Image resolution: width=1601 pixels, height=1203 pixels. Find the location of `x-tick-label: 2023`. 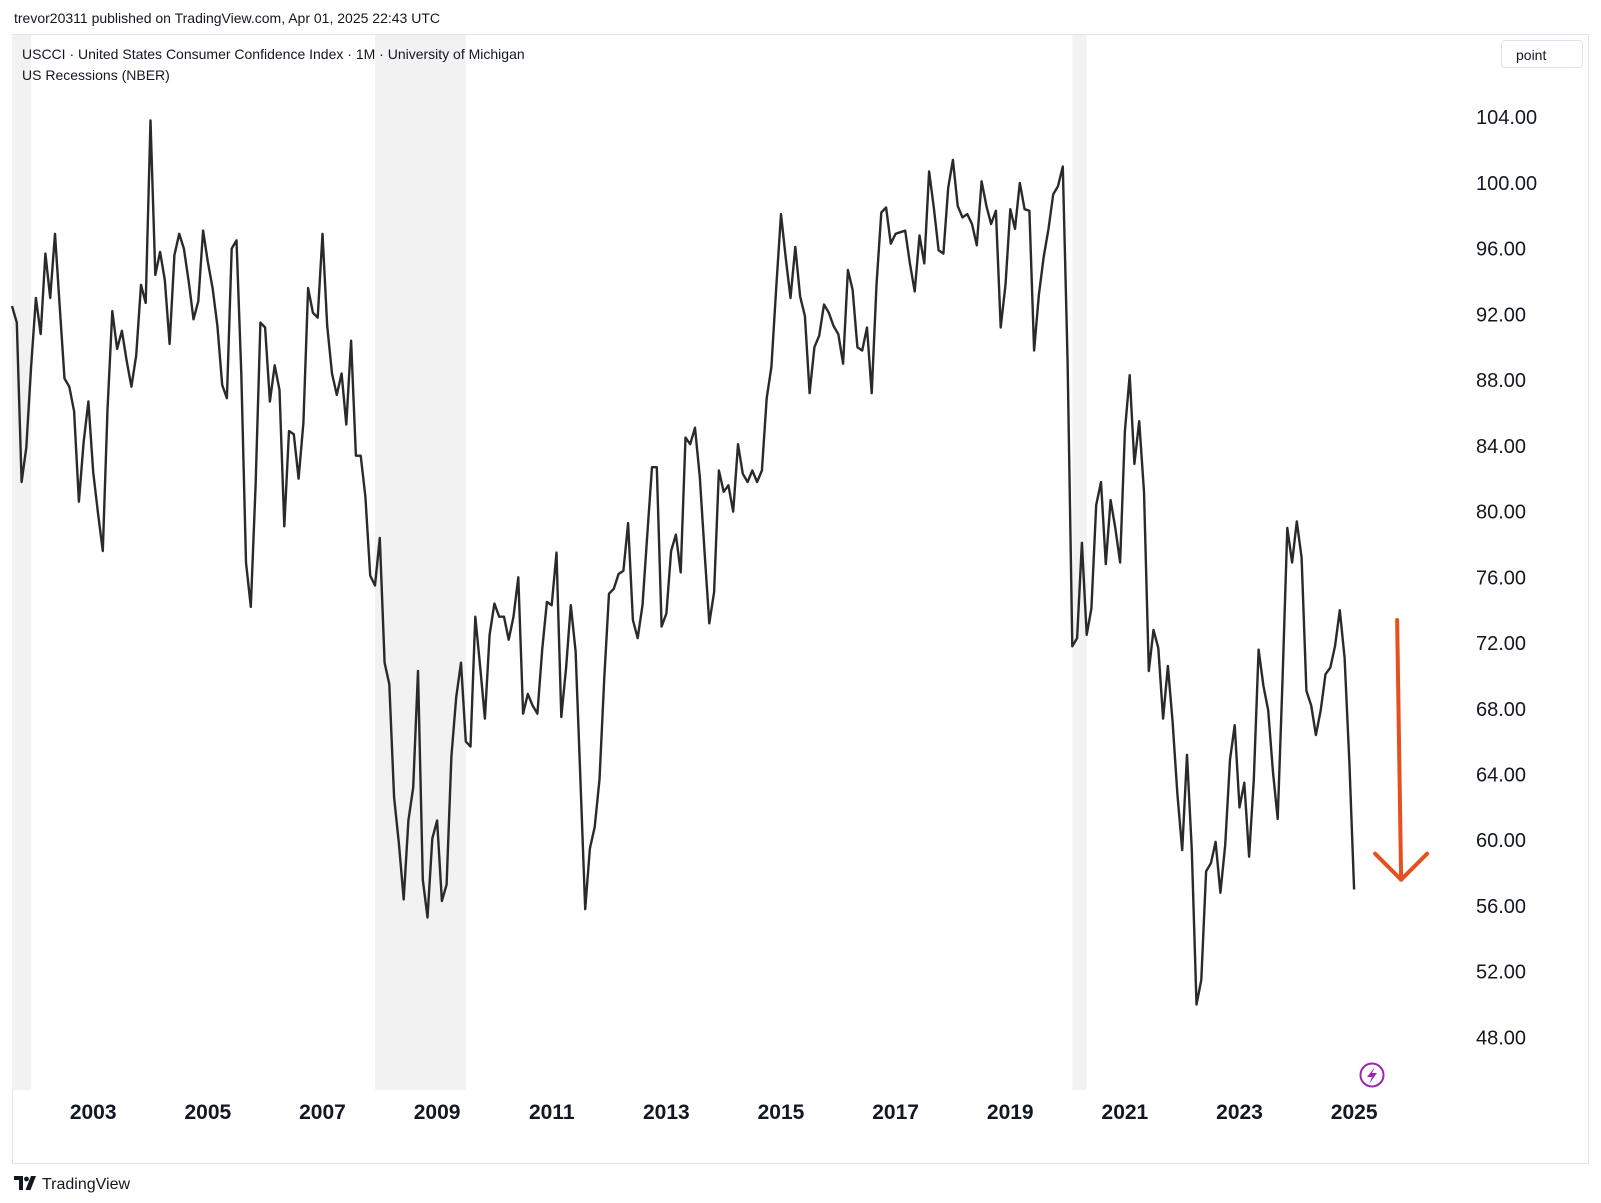

x-tick-label: 2023 is located at coordinates (1239, 1112).